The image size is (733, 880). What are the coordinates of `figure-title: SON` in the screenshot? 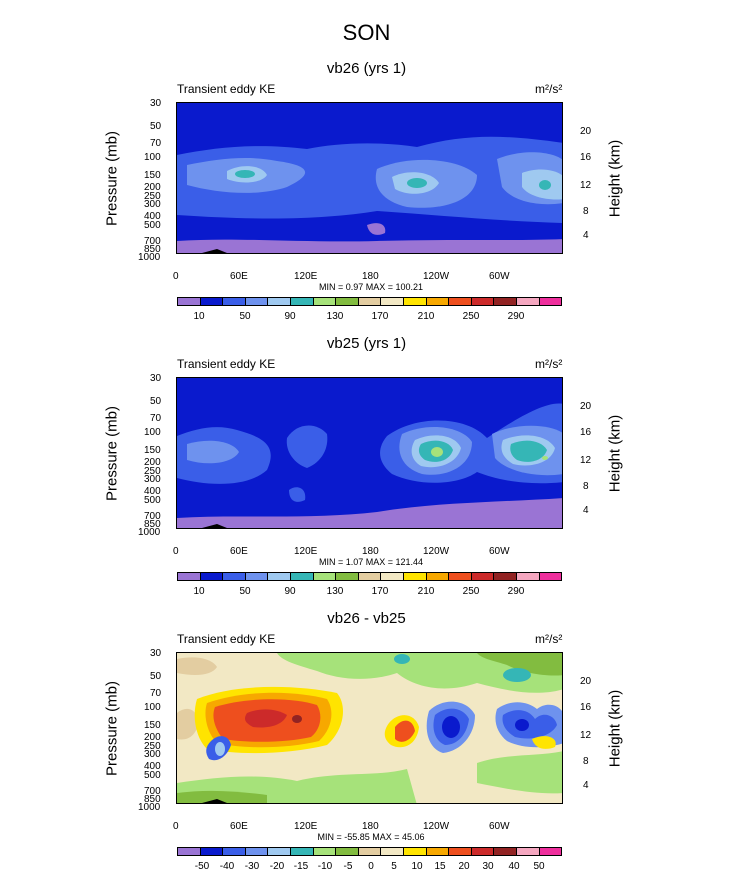 It's located at (366, 32).